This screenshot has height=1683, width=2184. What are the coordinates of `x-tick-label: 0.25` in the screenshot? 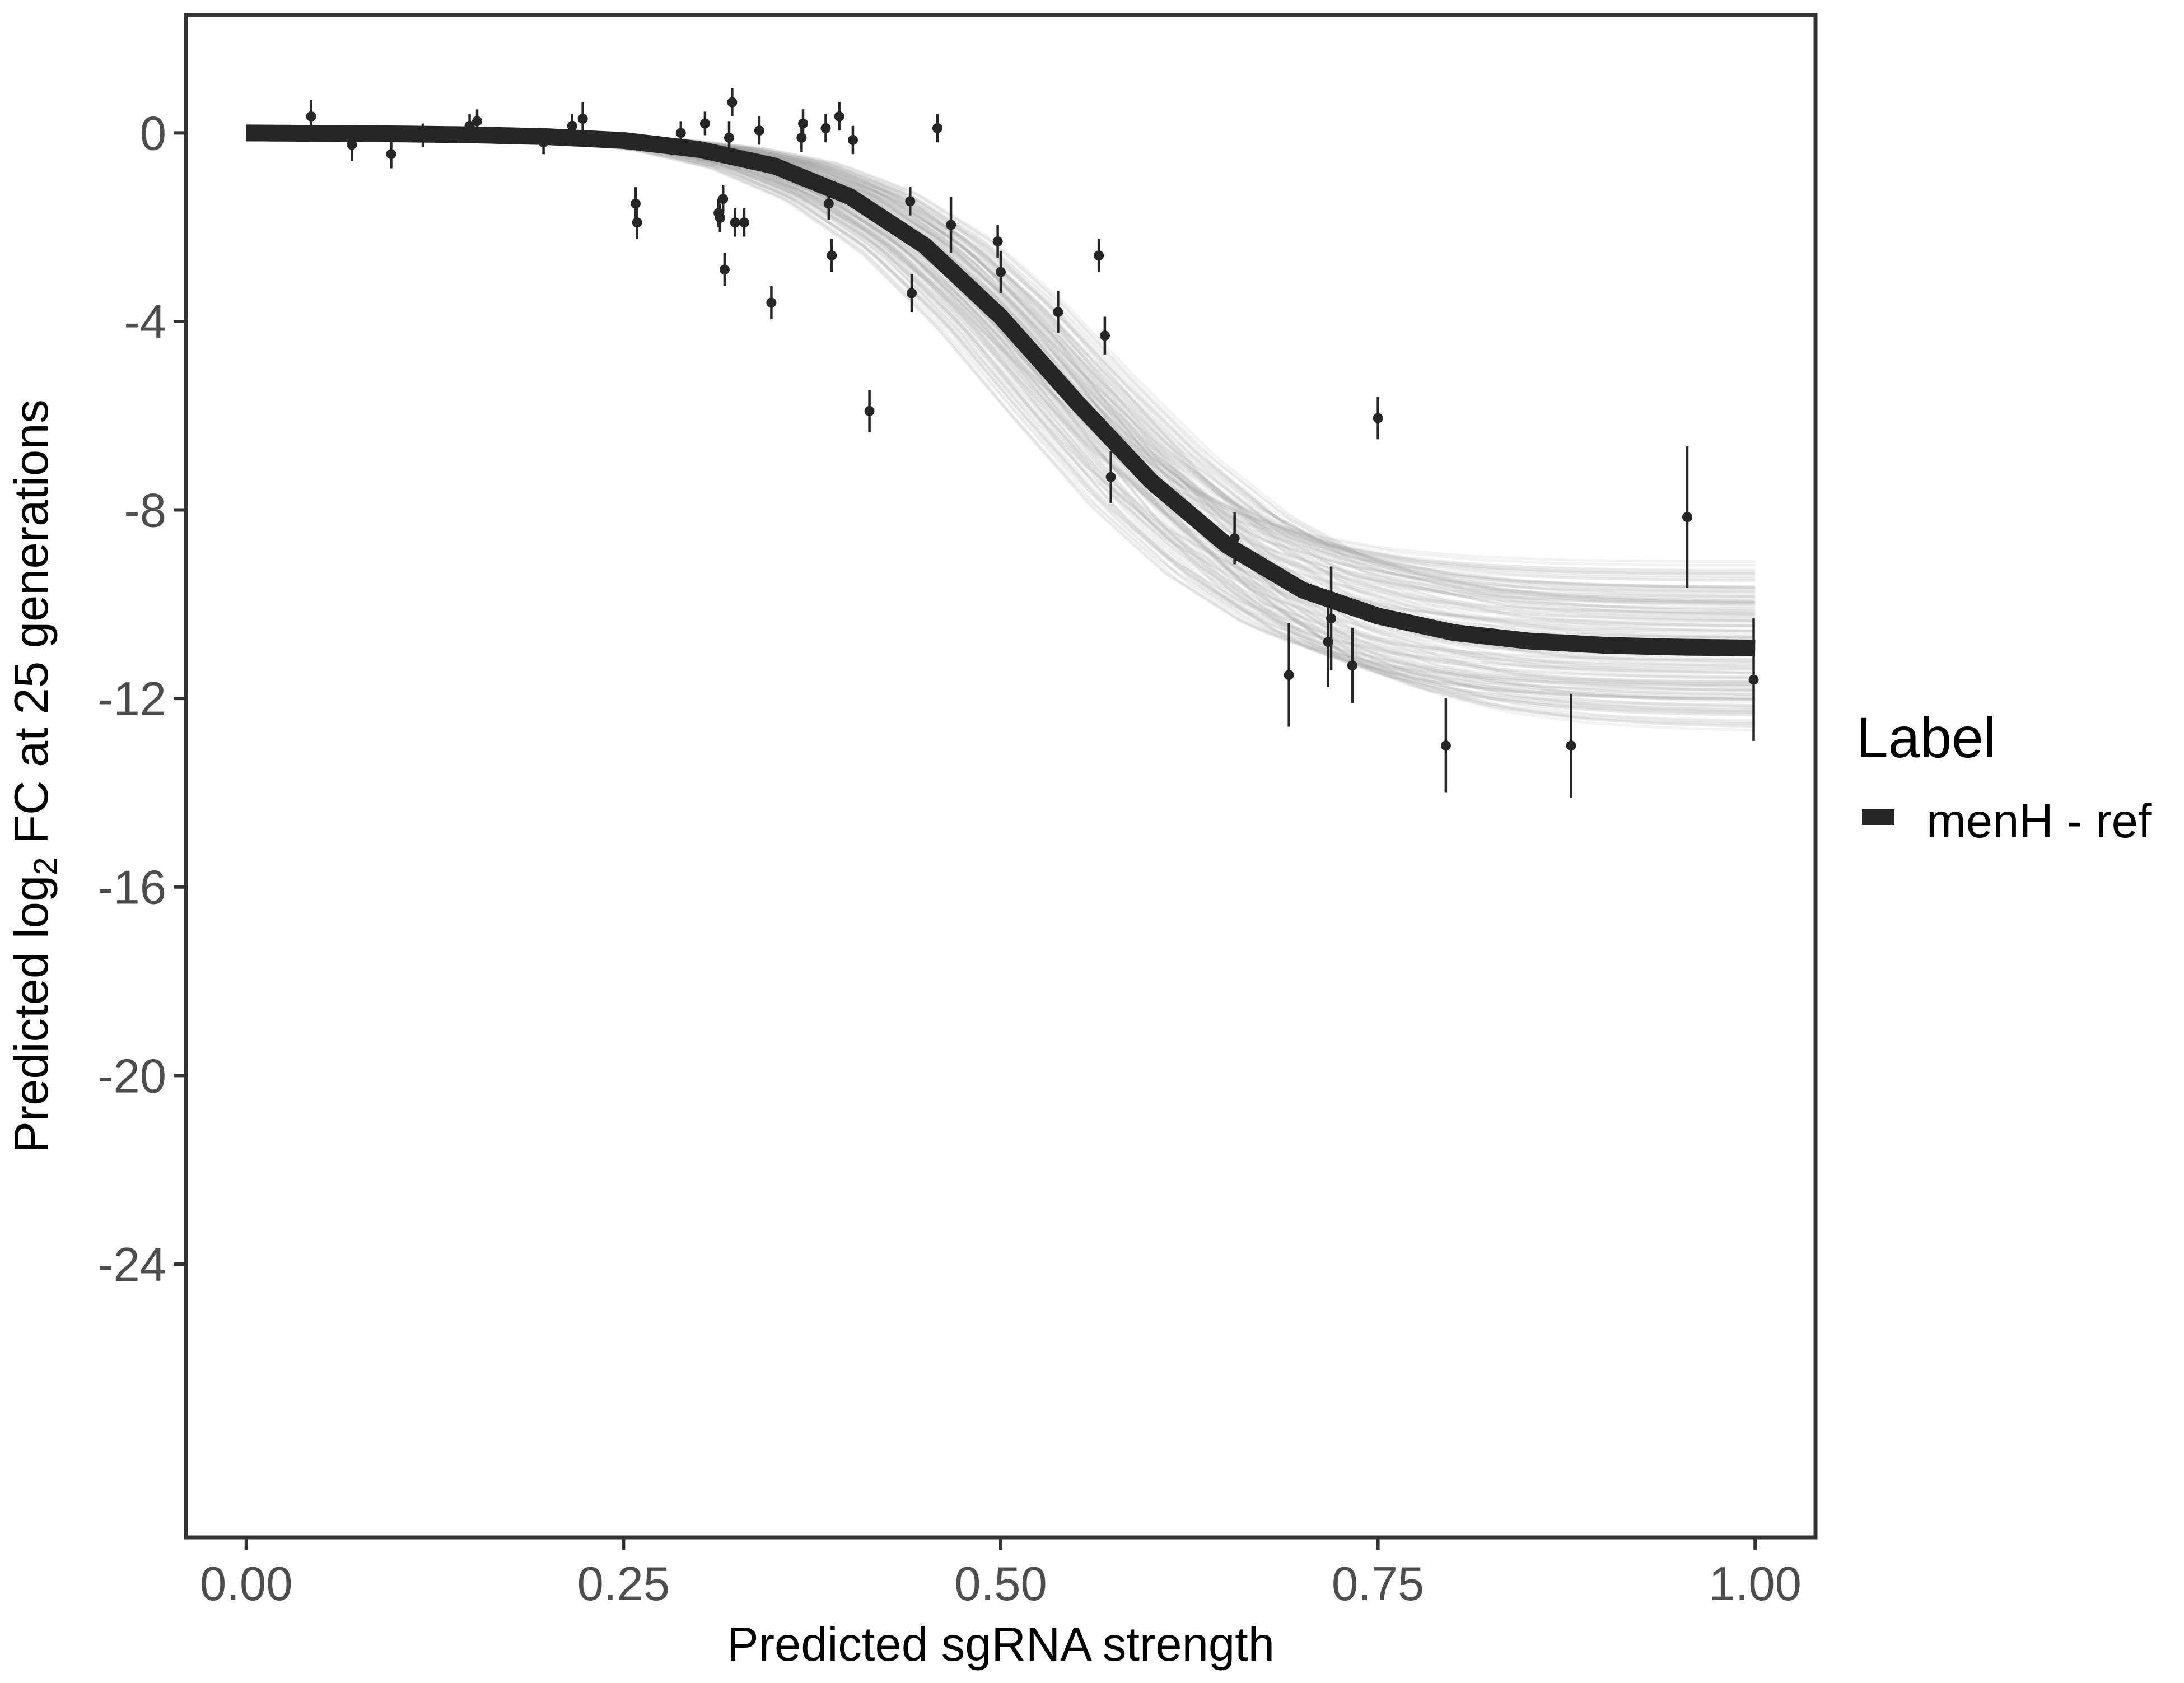 It's located at (623, 1585).